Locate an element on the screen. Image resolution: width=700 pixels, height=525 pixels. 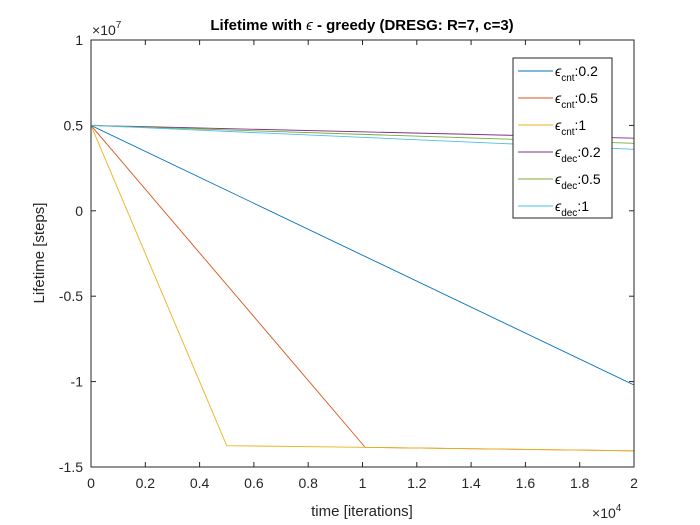
legend-entry: ϵcnt:1 is located at coordinates (570, 127).